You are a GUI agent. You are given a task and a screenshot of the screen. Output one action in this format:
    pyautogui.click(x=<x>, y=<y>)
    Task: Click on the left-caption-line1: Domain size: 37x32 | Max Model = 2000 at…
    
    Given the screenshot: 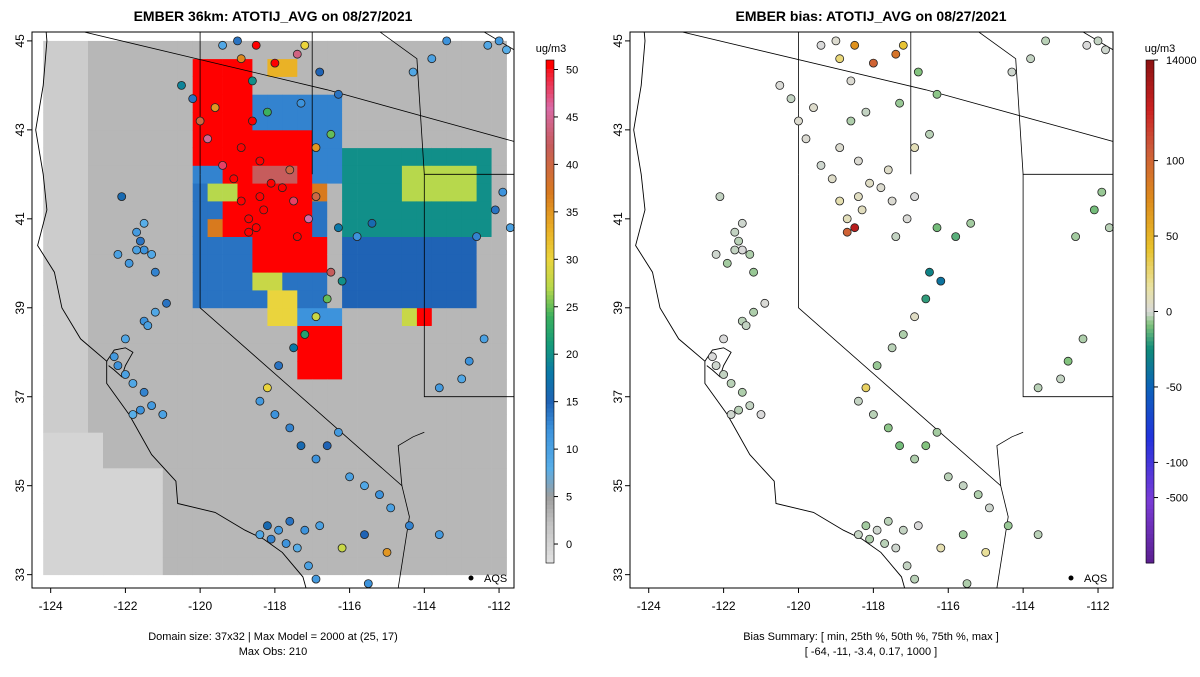 What is the action you would take?
    pyautogui.click(x=273, y=637)
    